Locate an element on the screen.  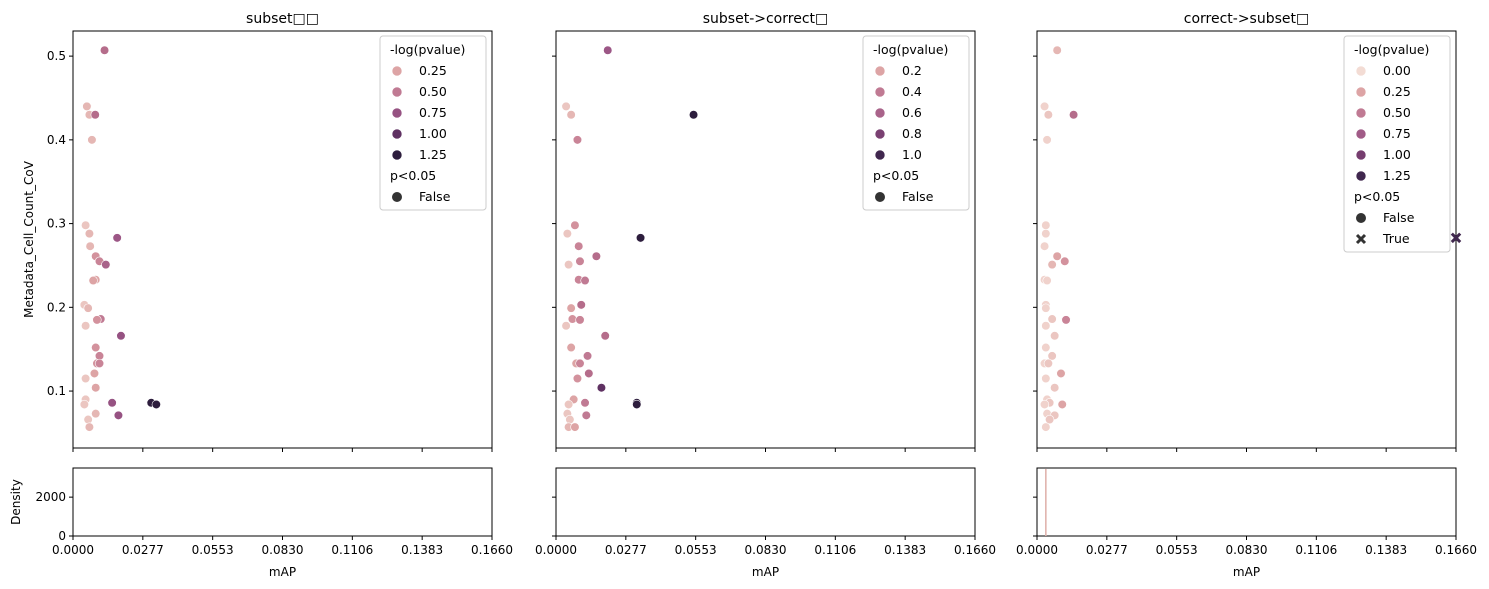
legend-hue-label: 1.0 is located at coordinates (912, 154).